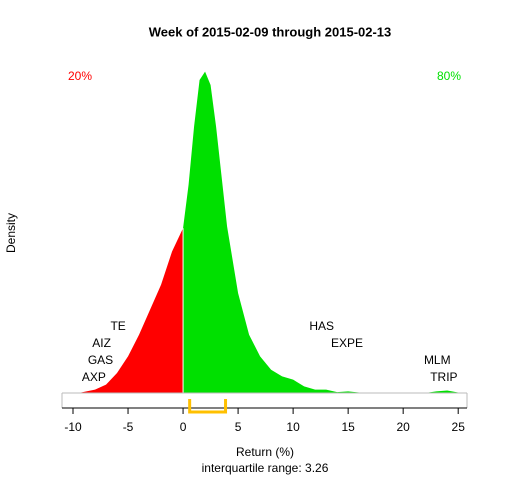 The image size is (512, 480). I want to click on x-axis-label: Return (%), so click(265, 452).